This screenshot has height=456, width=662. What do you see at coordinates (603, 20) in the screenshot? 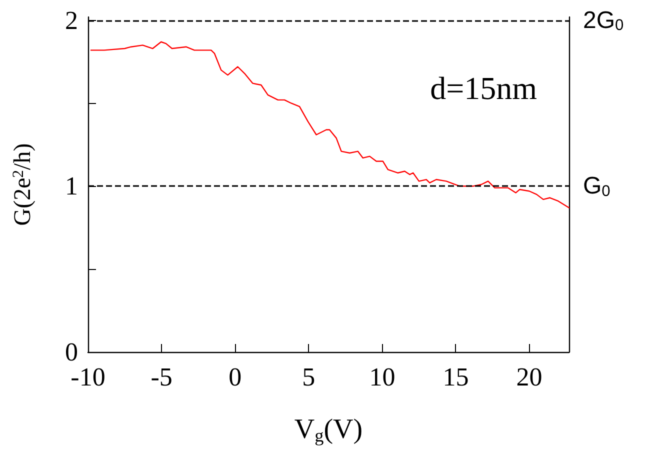
I see `ref-line-label: 2G0` at bounding box center [603, 20].